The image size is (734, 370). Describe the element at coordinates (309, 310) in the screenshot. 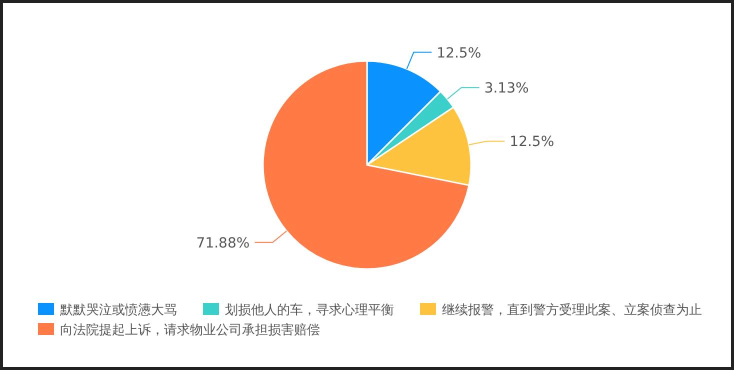

I see `legend-label: 划损他人的车，寻求心理平衡` at that location.